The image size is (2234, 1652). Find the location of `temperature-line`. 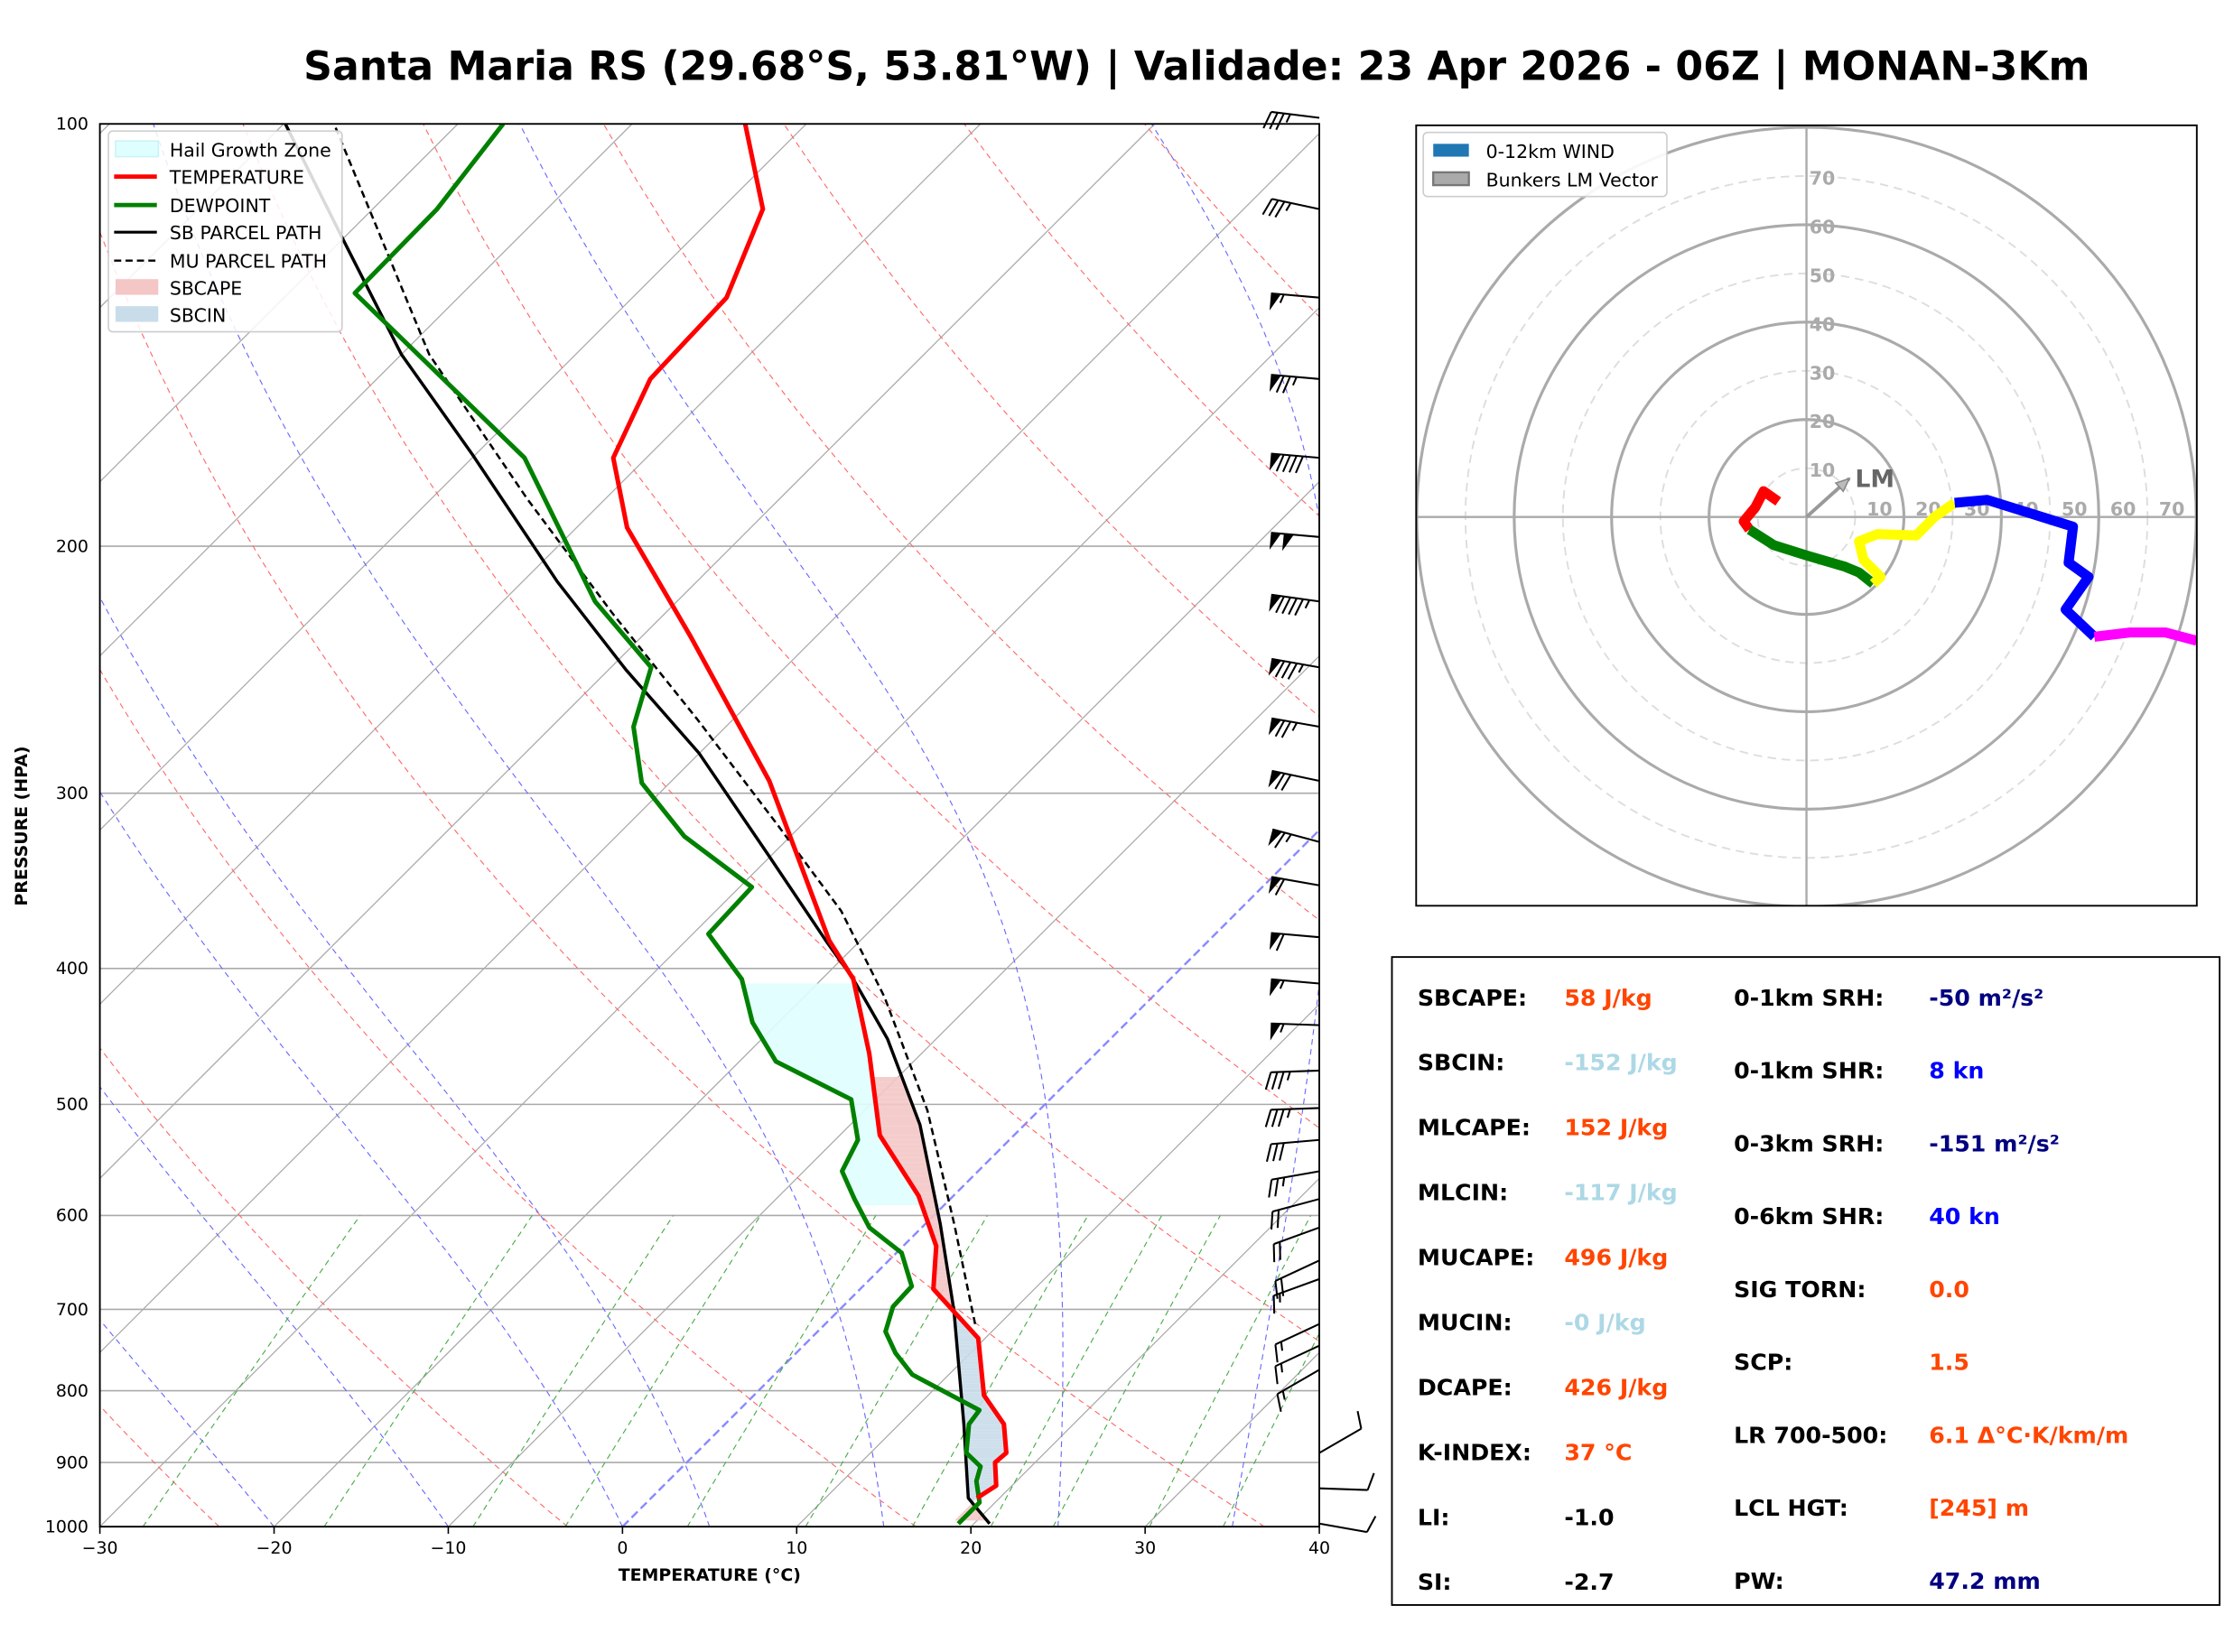

temperature-line is located at coordinates (809, 812).